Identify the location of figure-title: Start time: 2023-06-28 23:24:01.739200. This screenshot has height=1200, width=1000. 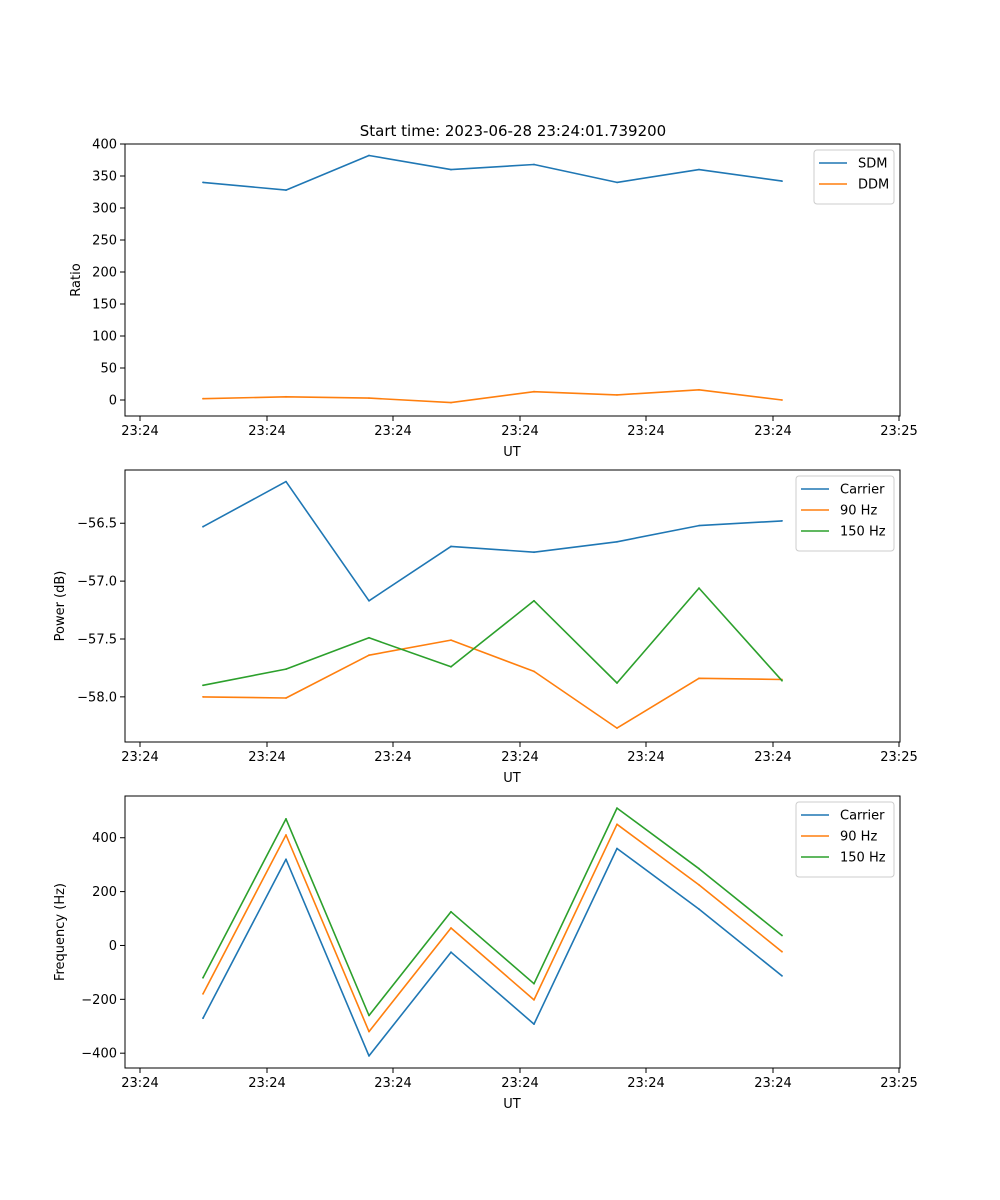
(513, 131).